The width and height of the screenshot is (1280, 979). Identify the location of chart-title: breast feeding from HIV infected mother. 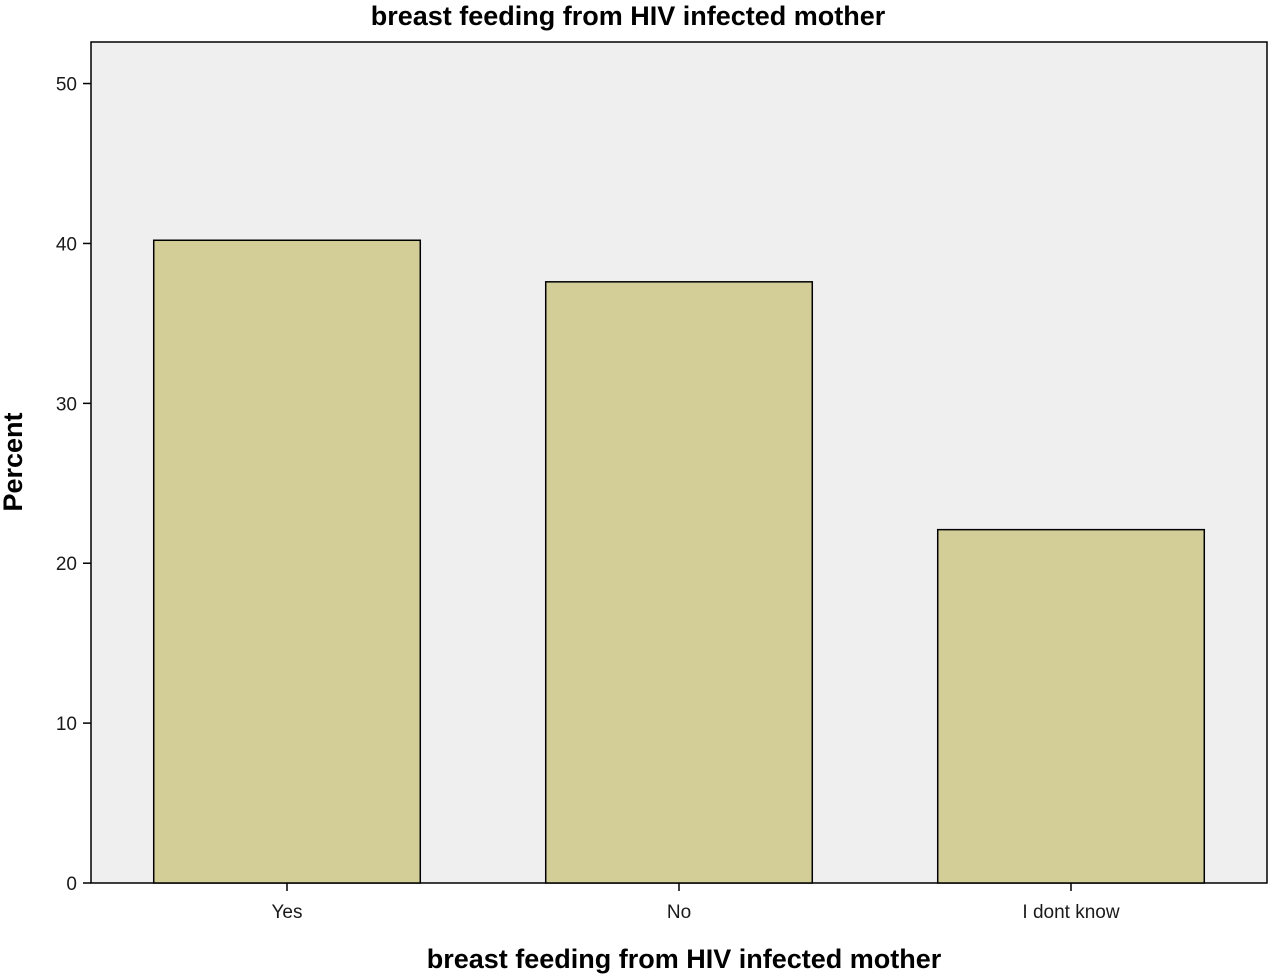
(628, 16).